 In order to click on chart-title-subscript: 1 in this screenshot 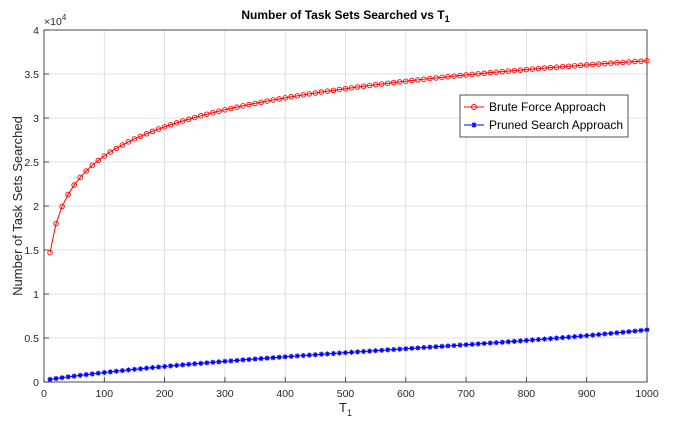, I will do `click(447, 19)`.